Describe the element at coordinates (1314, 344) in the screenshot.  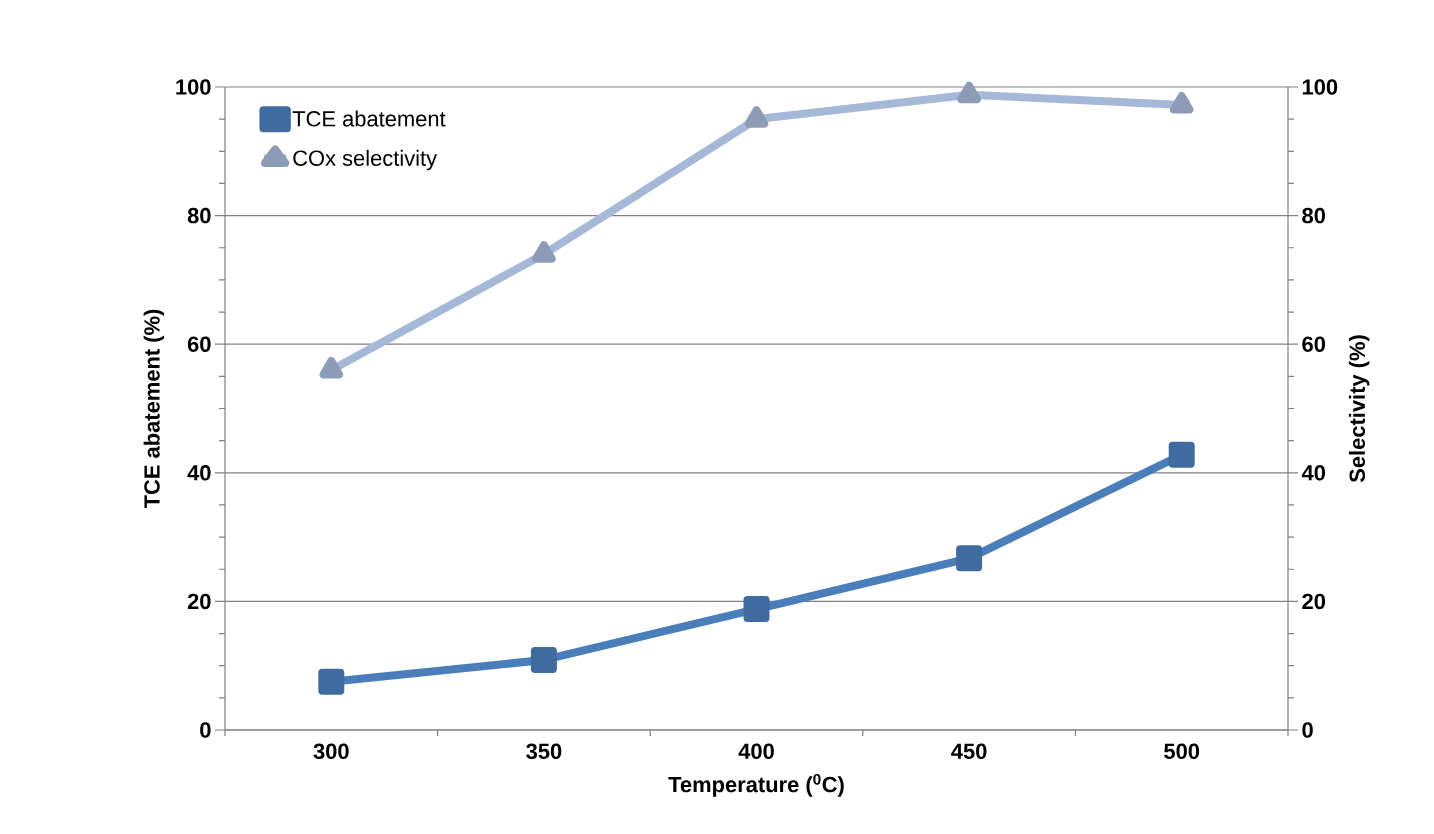
I see `y2-tick-label: 60` at that location.